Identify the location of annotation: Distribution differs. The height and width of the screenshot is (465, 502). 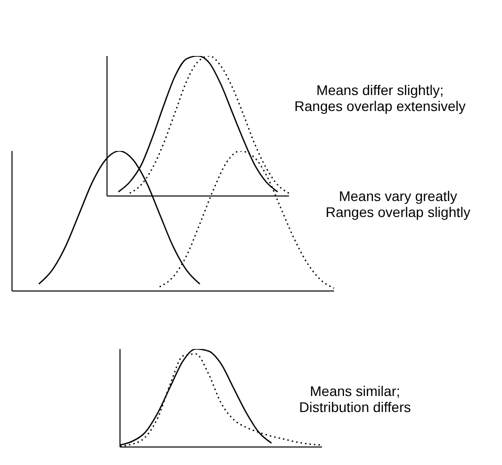
(355, 407).